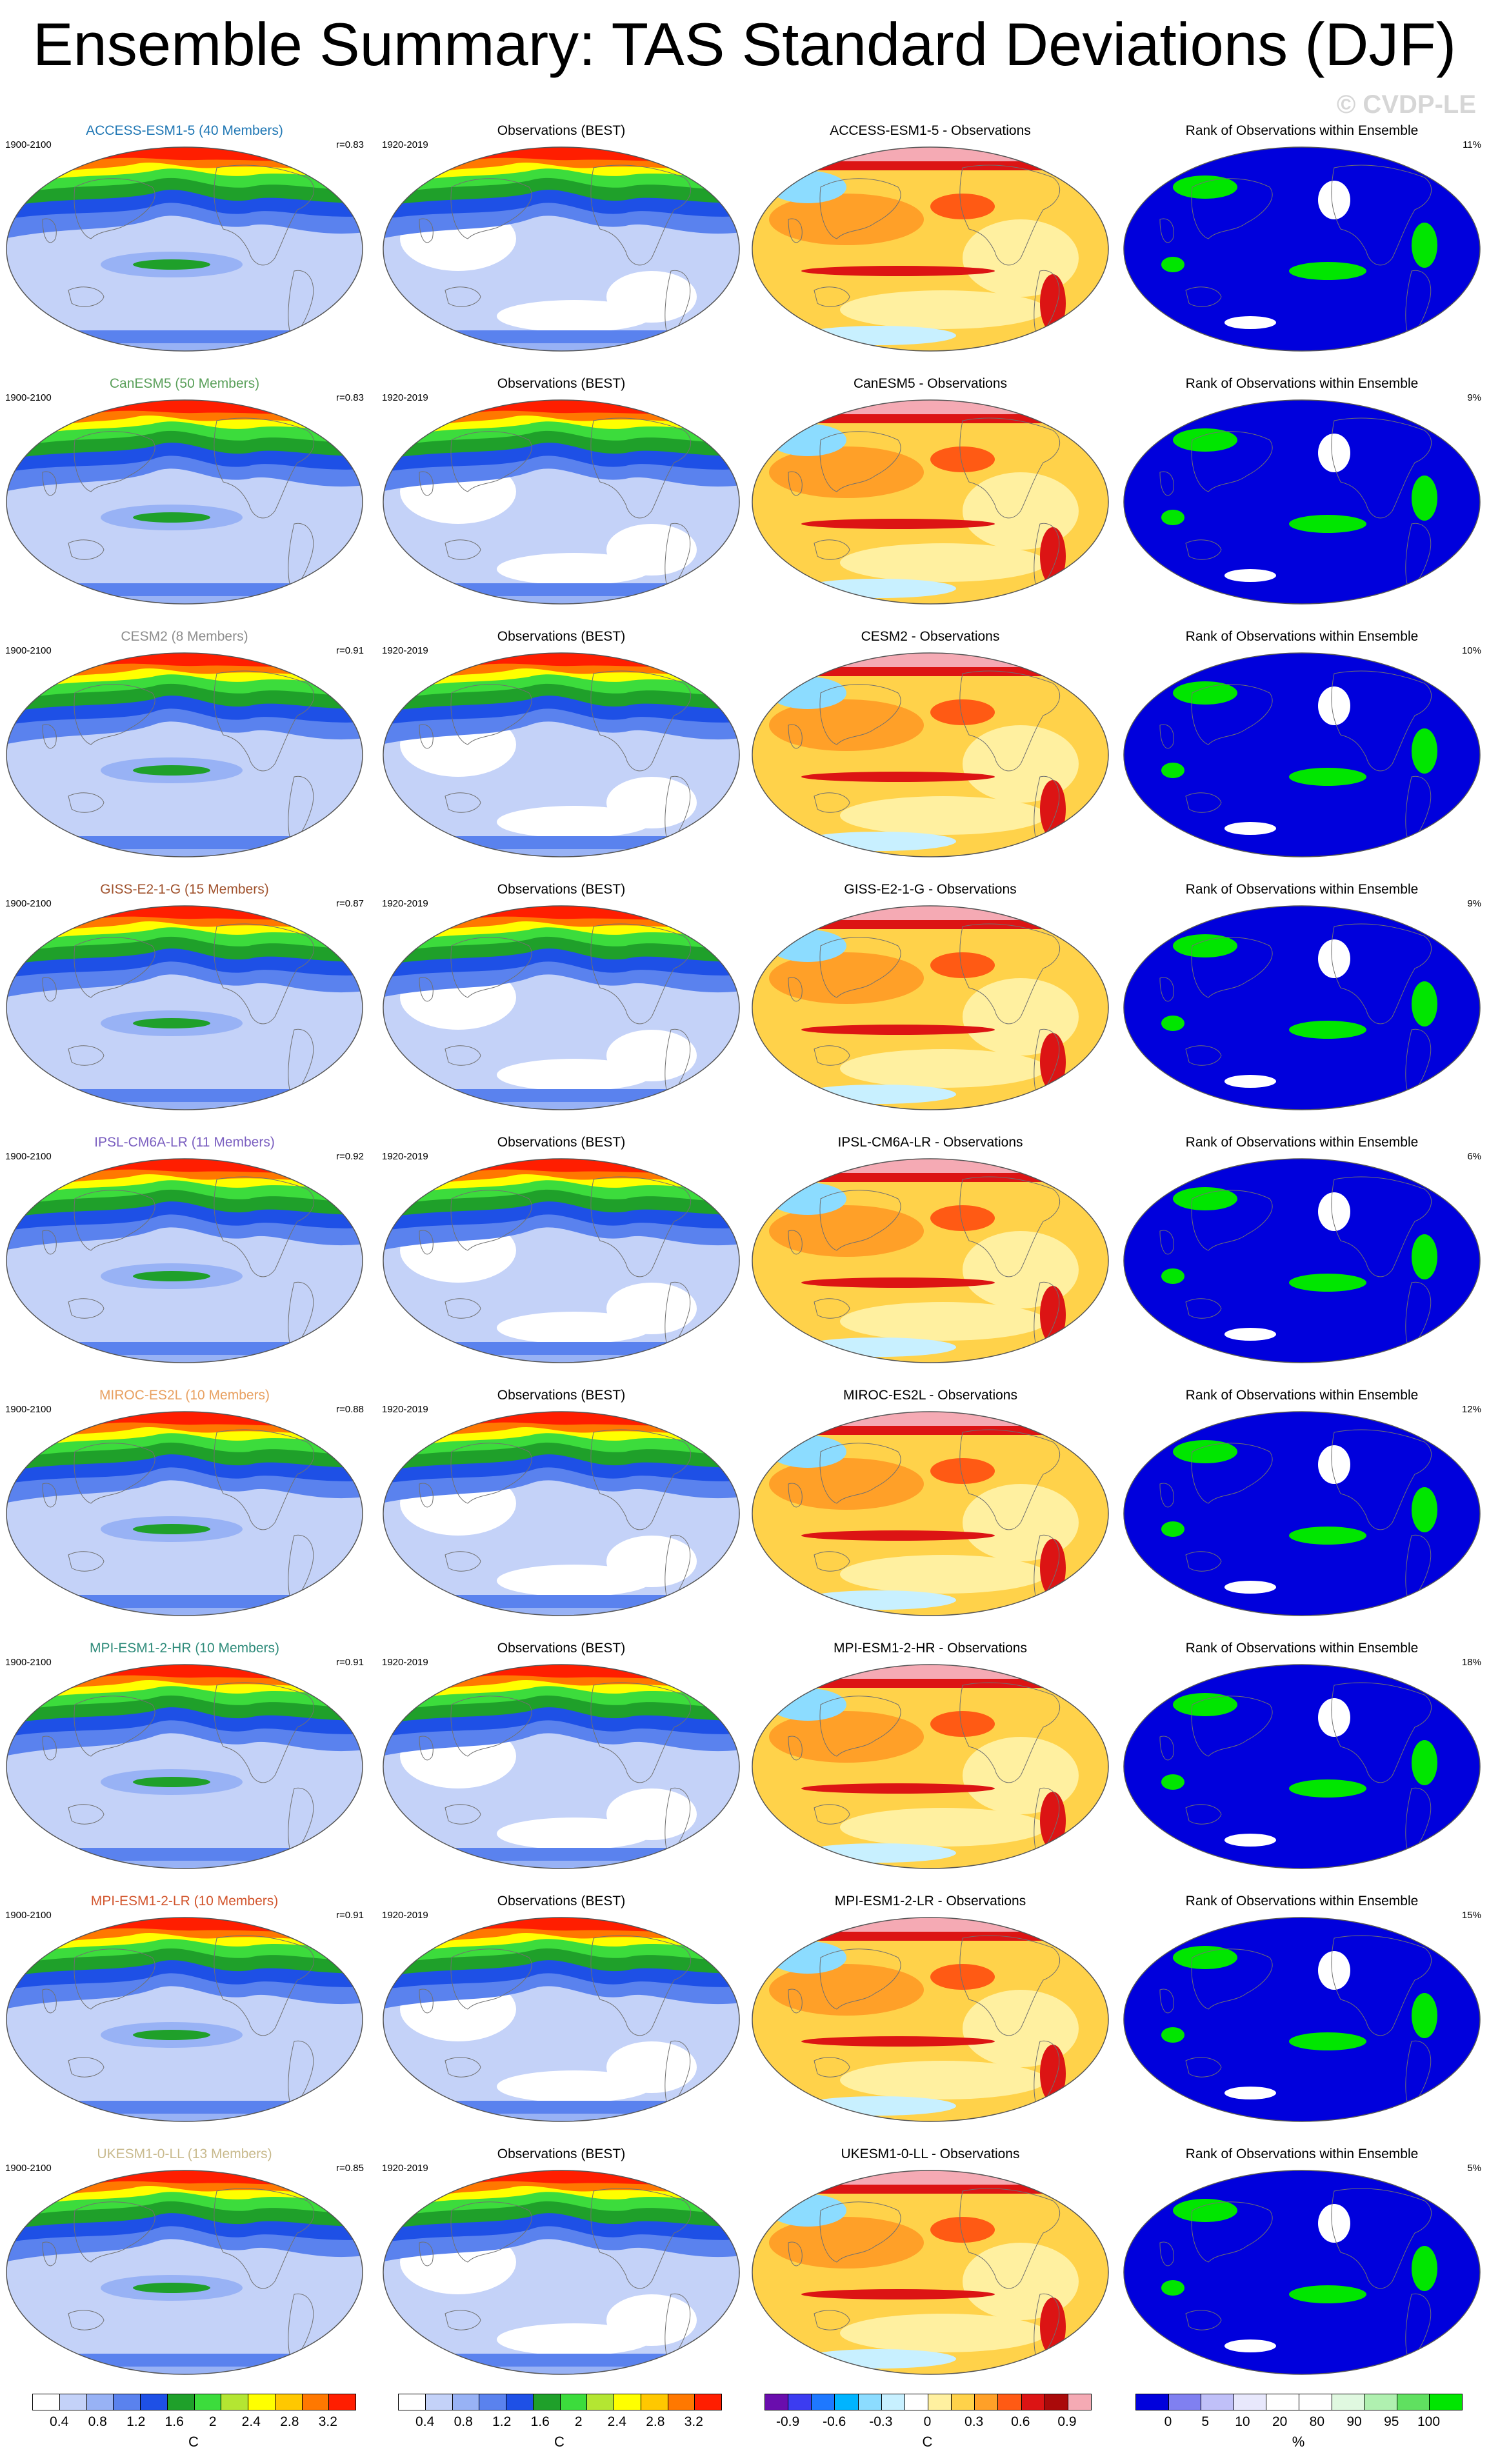  I want to click on colorbar-unit: C, so click(193, 2442).